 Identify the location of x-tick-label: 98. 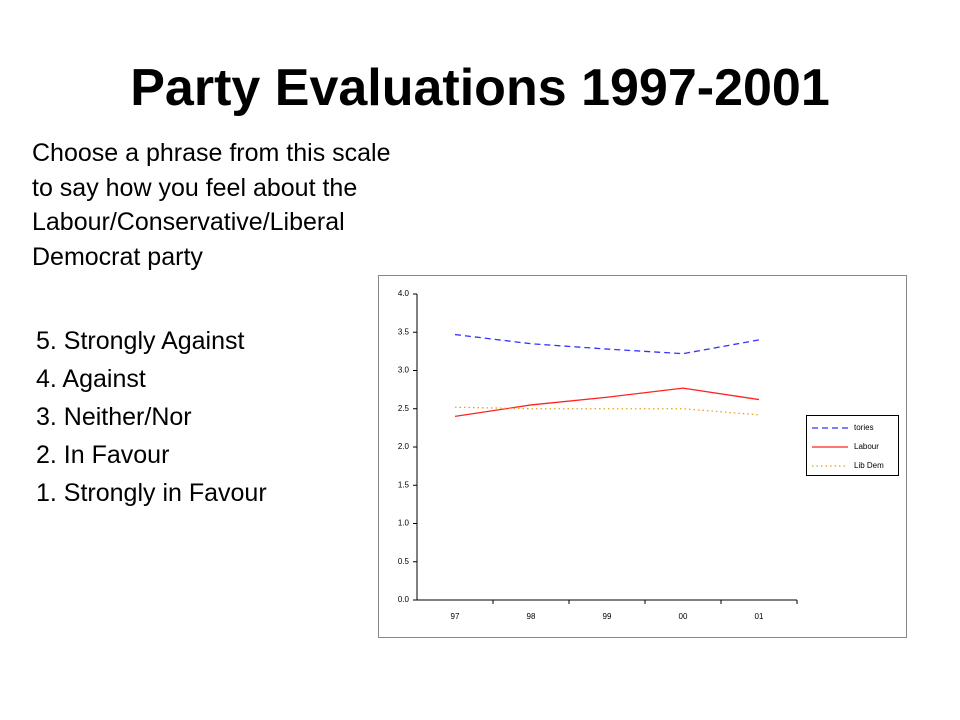
(531, 616).